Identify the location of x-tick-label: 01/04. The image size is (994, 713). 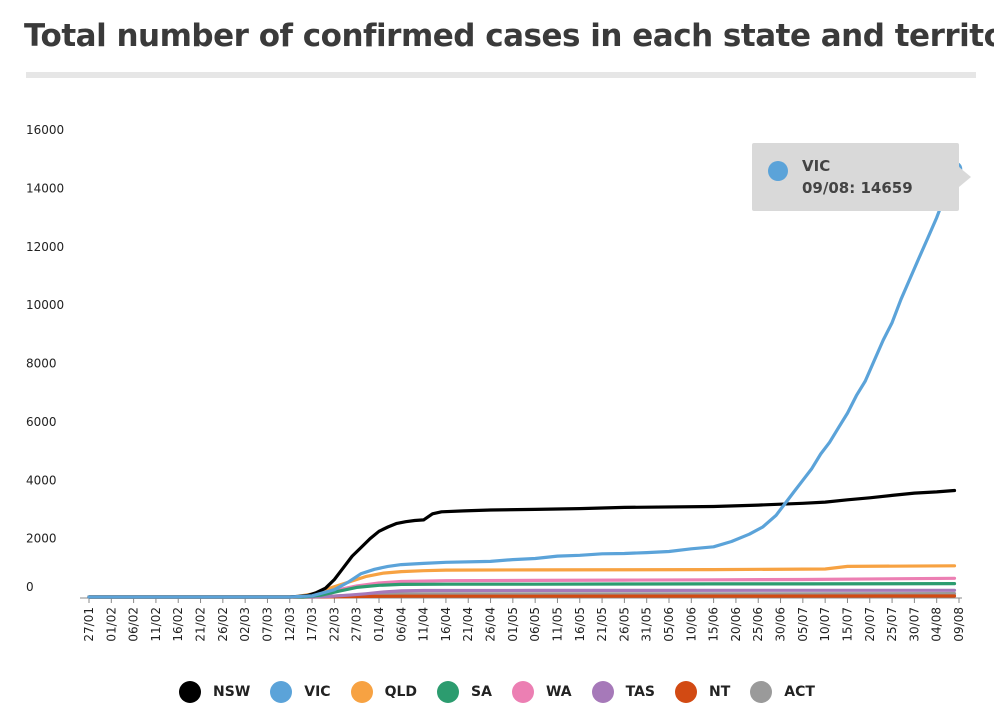
(379, 624).